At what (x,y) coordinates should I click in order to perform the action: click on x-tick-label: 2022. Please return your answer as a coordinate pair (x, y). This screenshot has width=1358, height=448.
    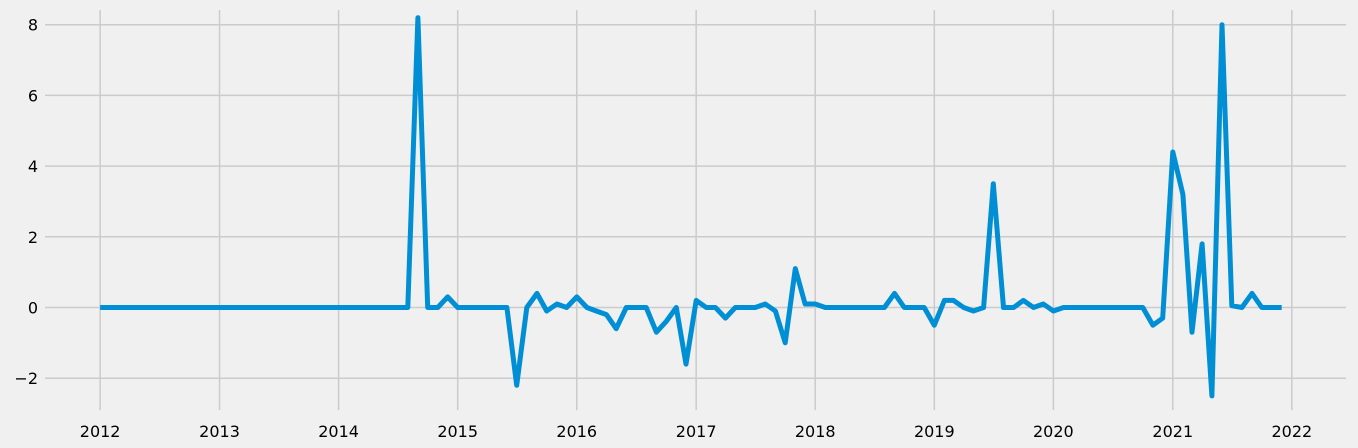
    Looking at the image, I should click on (1291, 431).